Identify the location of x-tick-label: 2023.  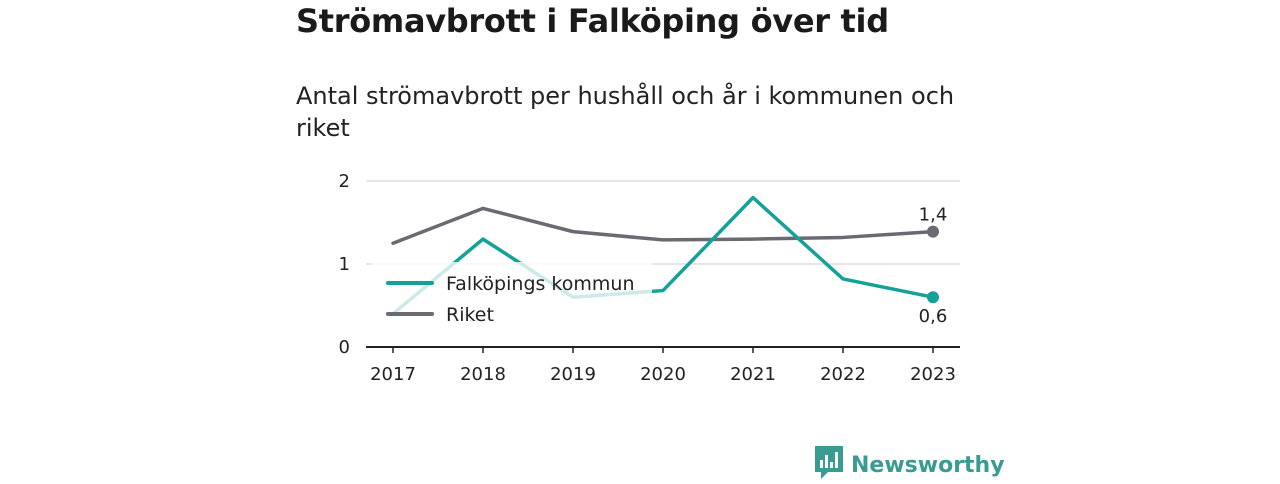
(933, 374).